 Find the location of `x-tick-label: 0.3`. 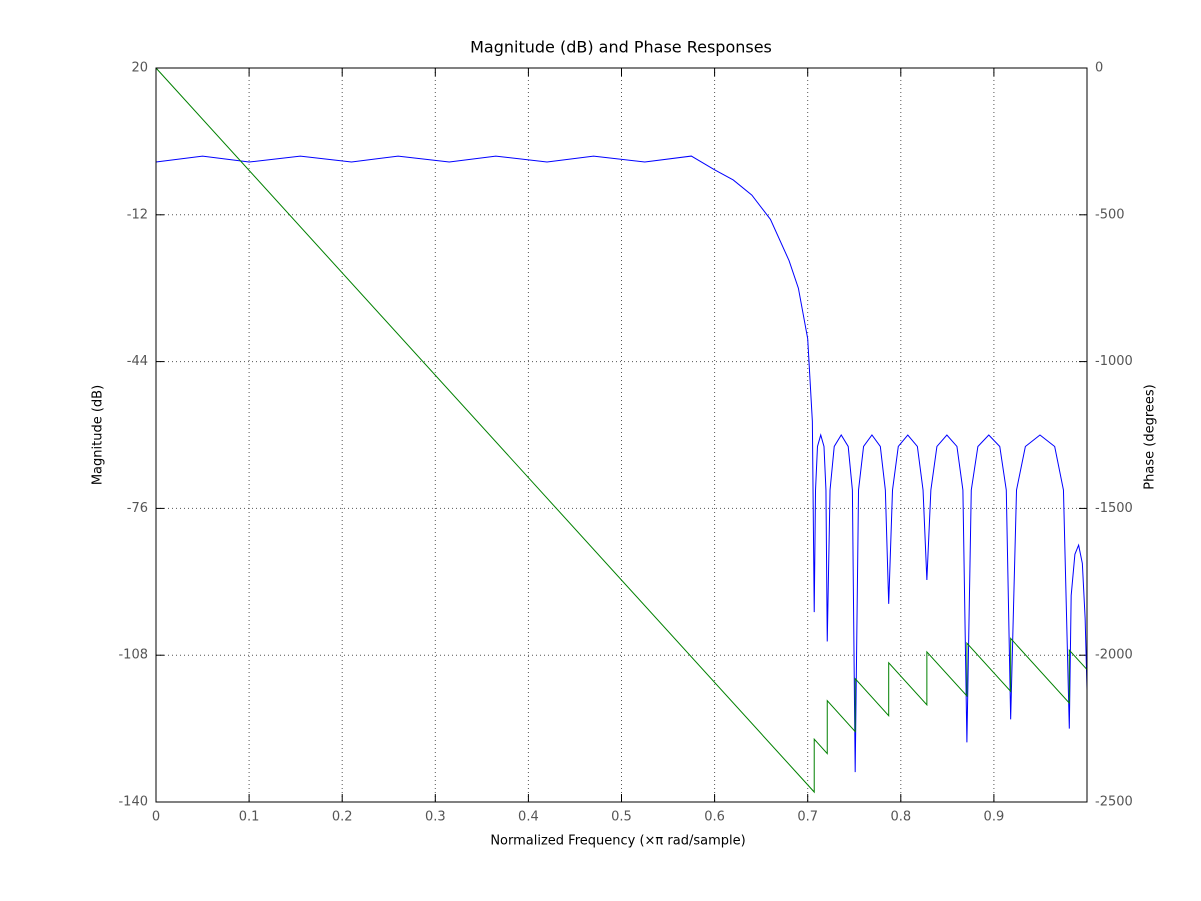

x-tick-label: 0.3 is located at coordinates (435, 817).